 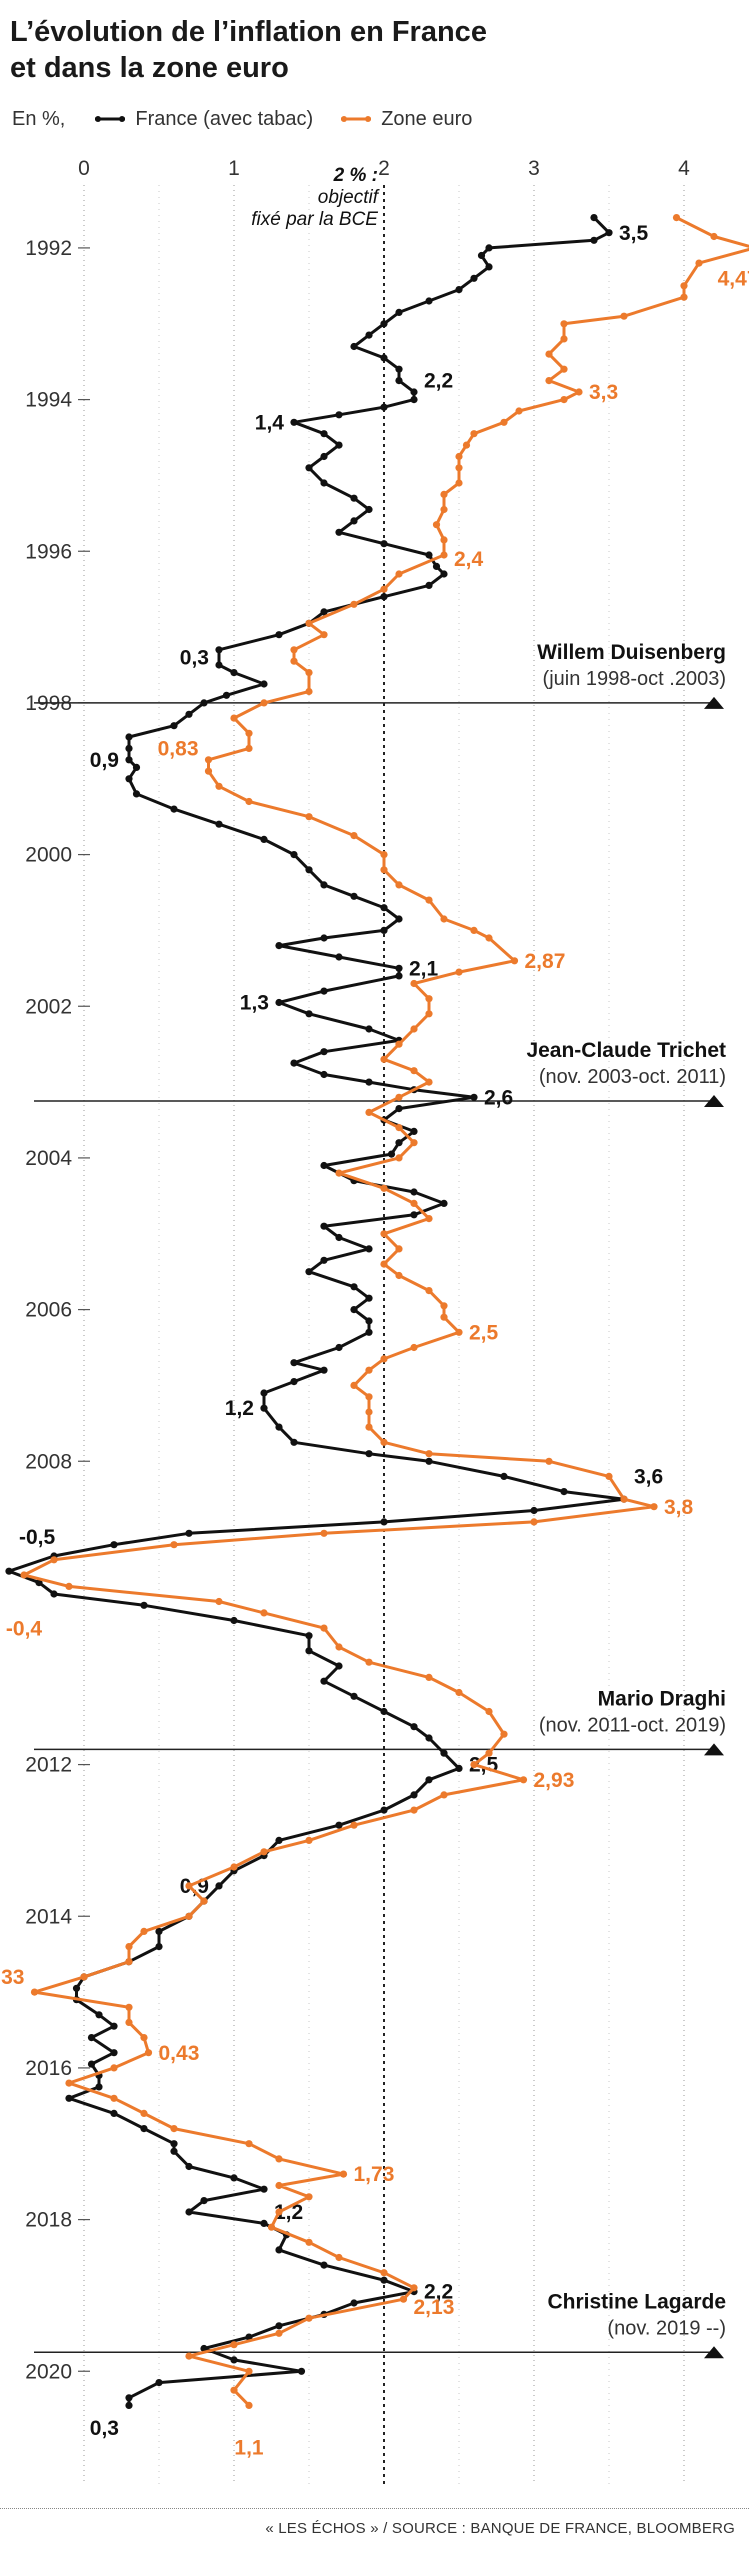 I want to click on title-line-2: et dans la zone euro, so click(x=149, y=68).